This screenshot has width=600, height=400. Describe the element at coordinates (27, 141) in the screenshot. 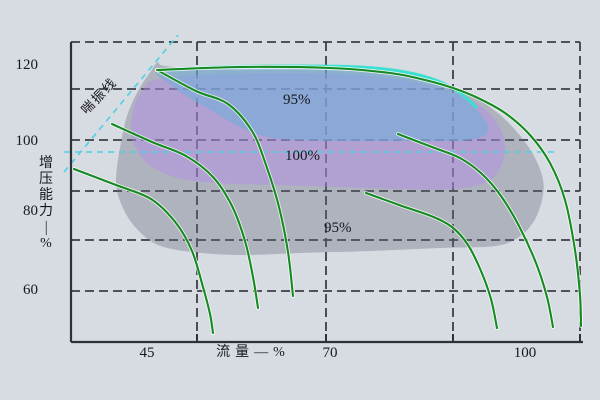

I see `y-tick-100: 100` at that location.